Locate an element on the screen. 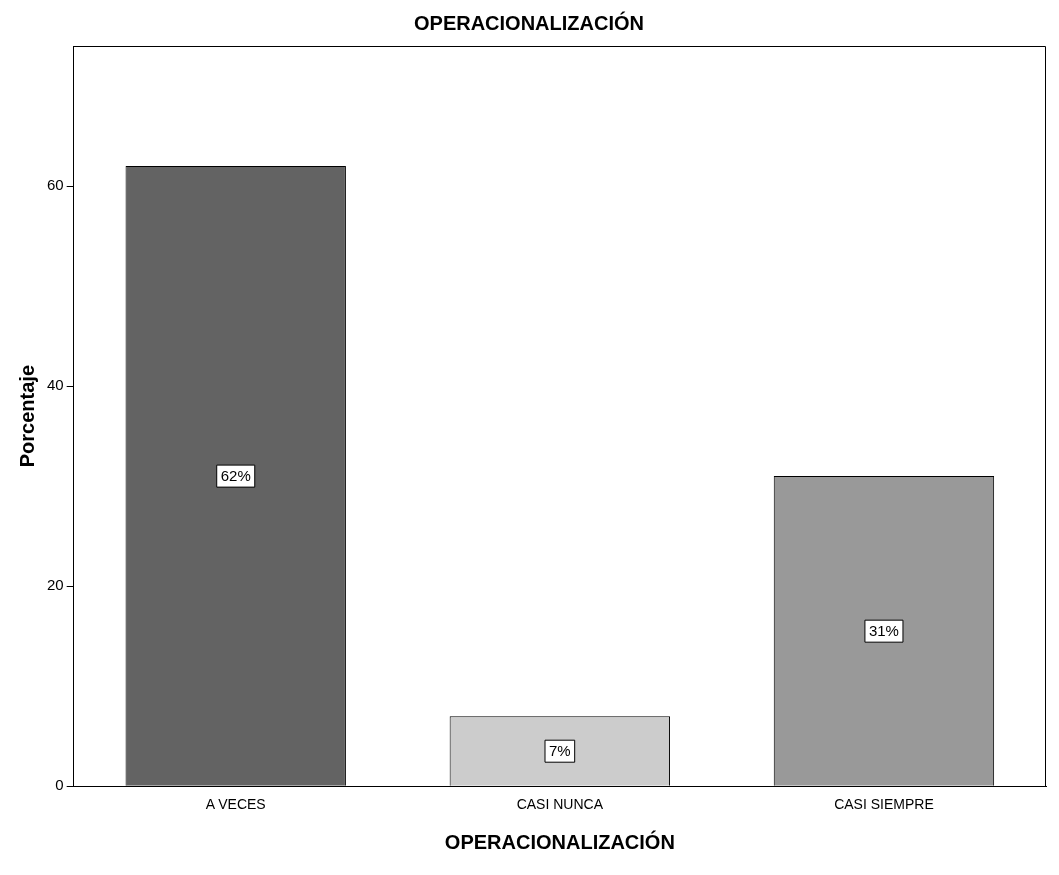 This screenshot has height=875, width=1059. x-tick-label: CASI NUNCA is located at coordinates (560, 804).